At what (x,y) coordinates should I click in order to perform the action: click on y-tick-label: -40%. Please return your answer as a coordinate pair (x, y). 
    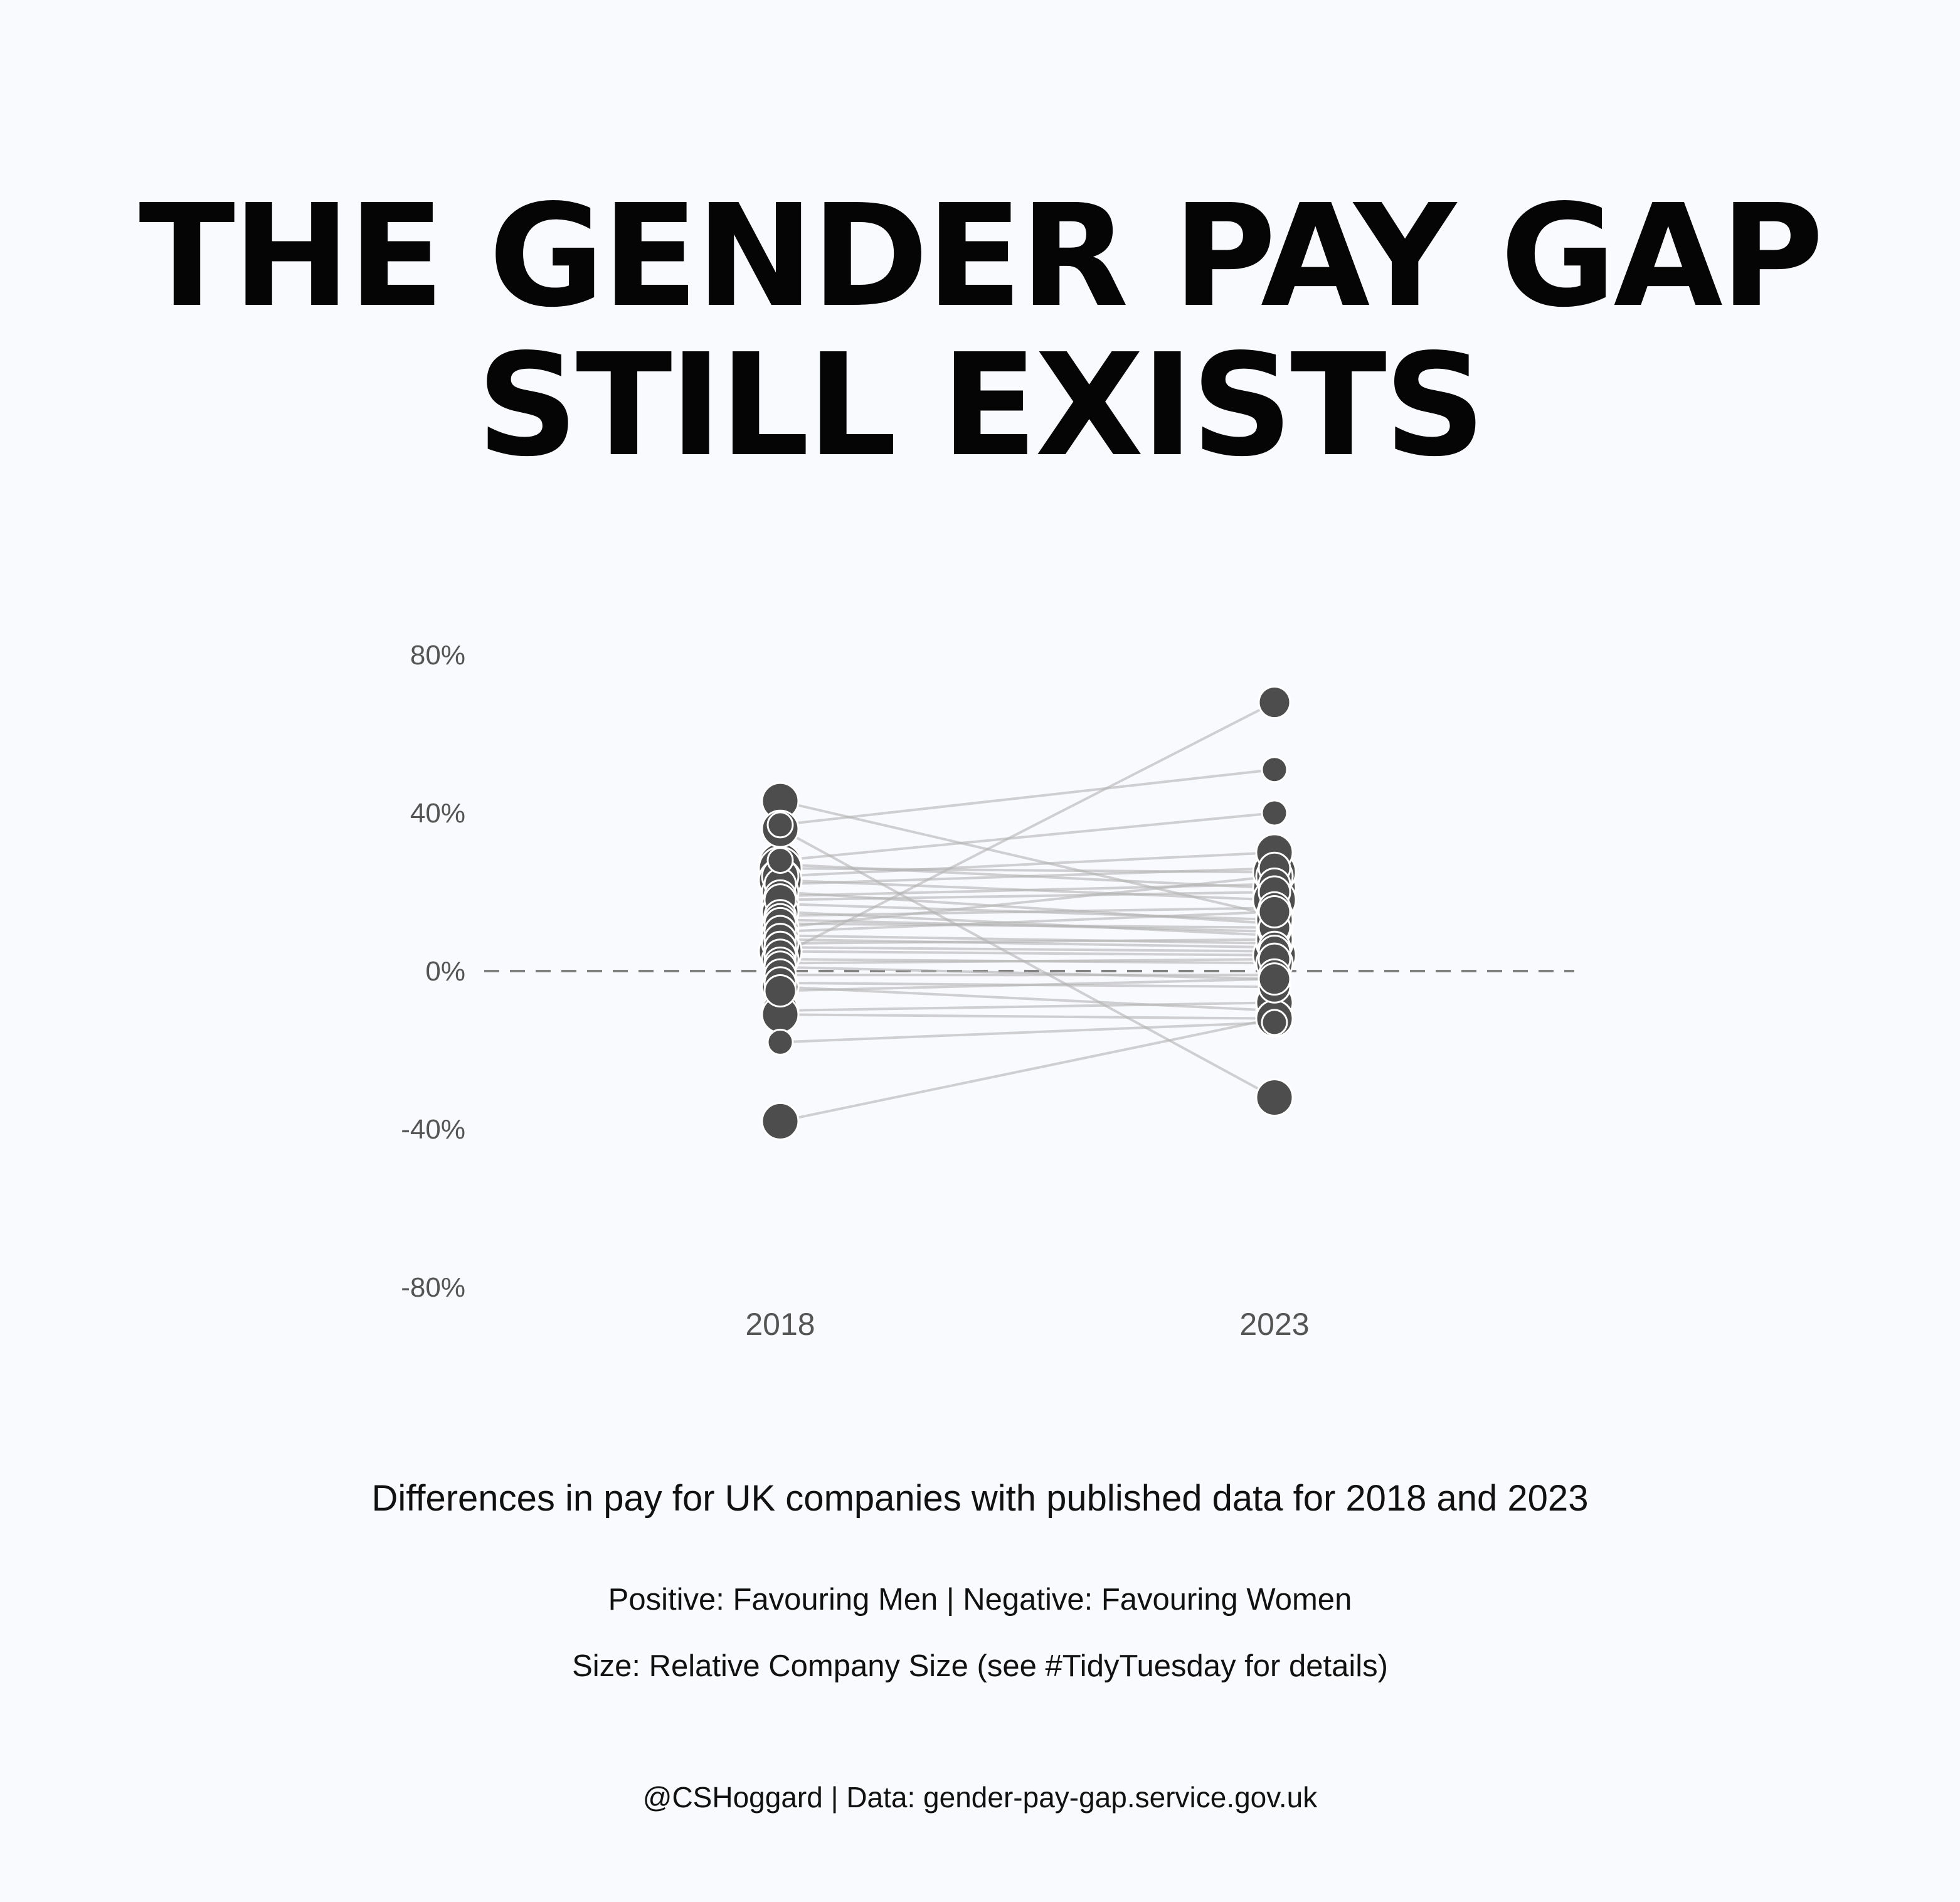
    Looking at the image, I should click on (433, 1129).